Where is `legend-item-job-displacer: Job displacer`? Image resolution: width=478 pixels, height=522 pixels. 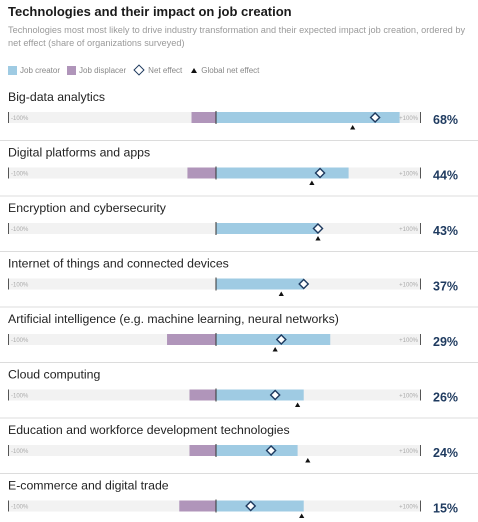
legend-item-job-displacer: Job displacer is located at coordinates (97, 70).